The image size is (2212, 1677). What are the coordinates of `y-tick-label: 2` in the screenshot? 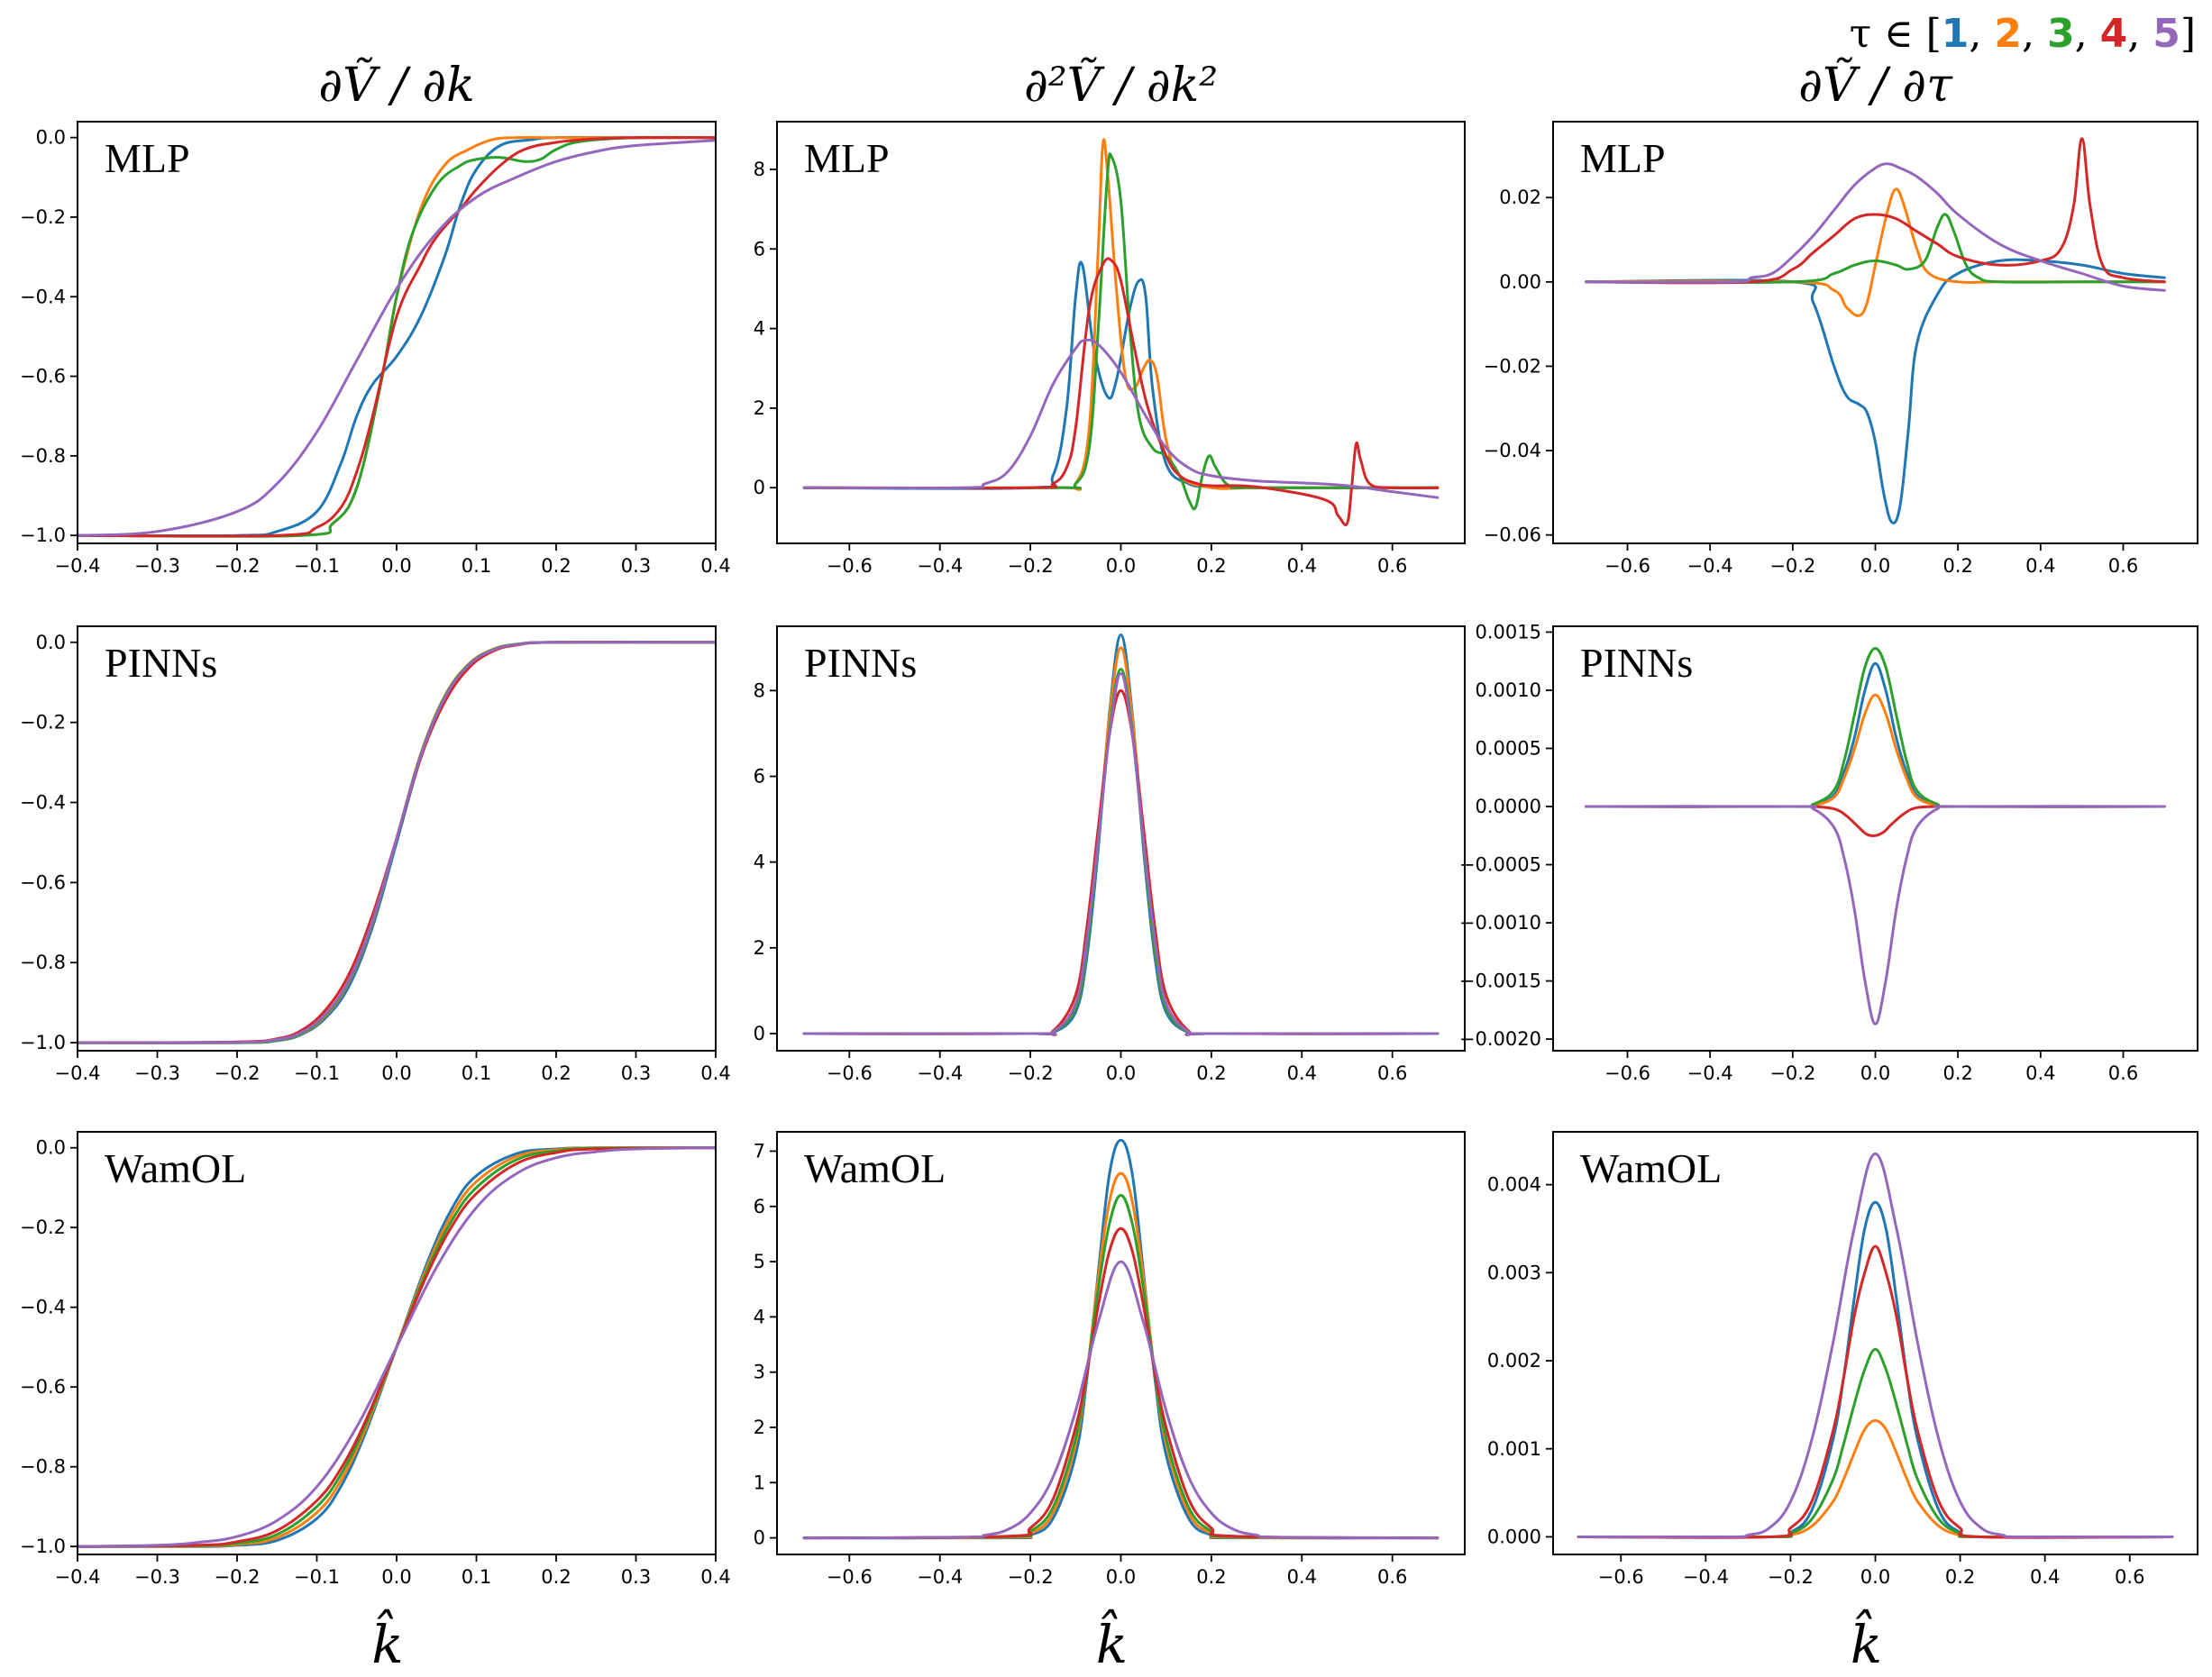 It's located at (759, 948).